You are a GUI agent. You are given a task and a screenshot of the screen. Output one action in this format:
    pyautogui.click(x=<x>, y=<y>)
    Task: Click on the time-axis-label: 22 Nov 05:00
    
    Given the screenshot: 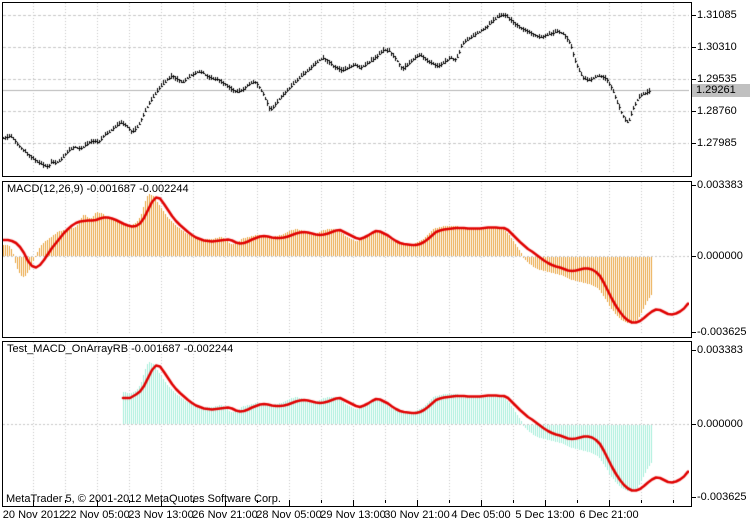 What is the action you would take?
    pyautogui.click(x=97, y=515)
    